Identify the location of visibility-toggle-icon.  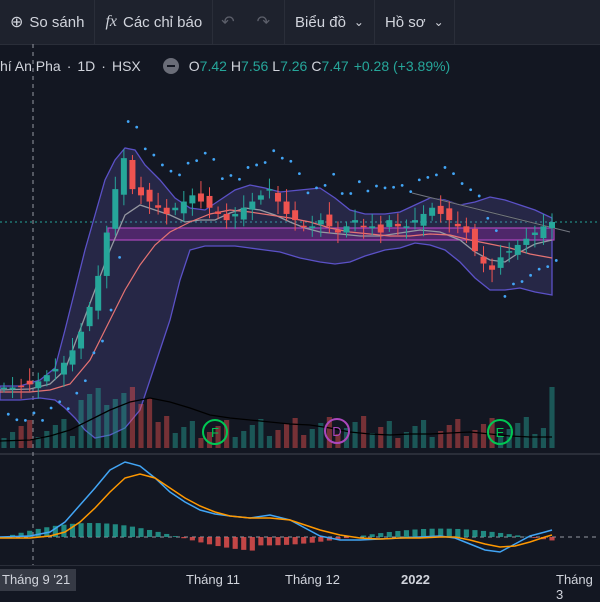
(171, 66).